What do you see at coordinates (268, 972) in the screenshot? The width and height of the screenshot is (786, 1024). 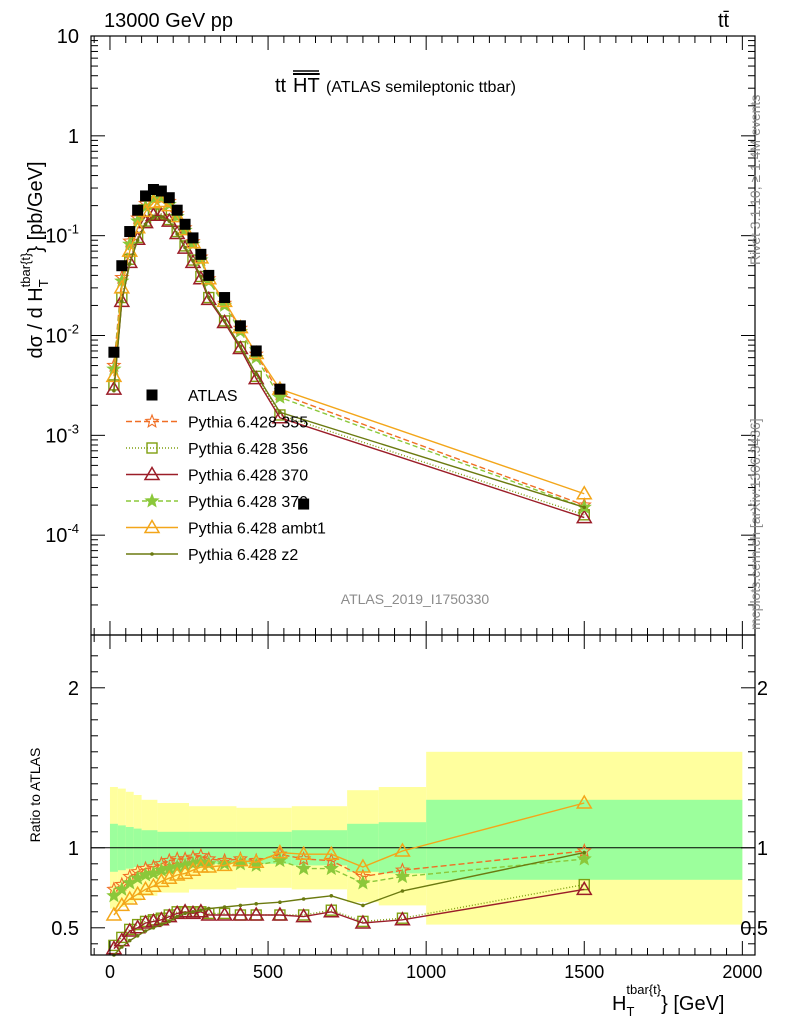 I see `x-tick-label: 500` at bounding box center [268, 972].